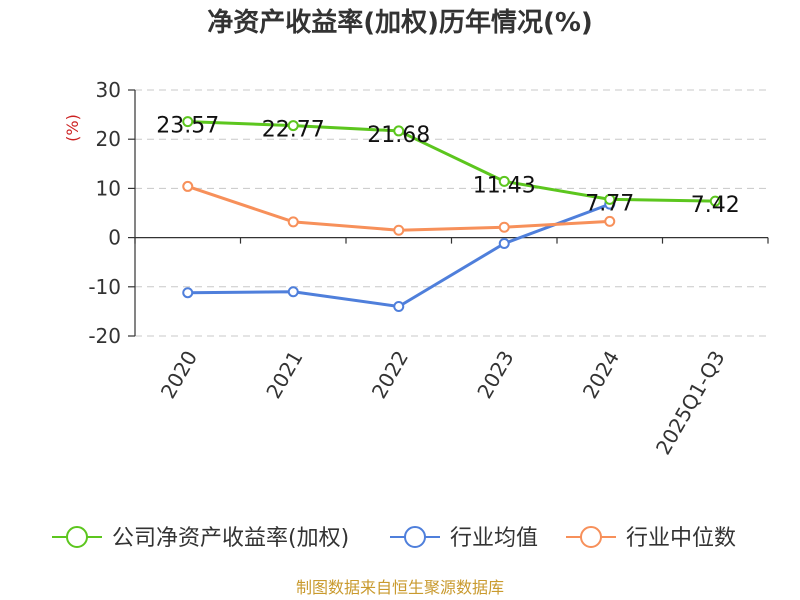 This screenshot has width=800, height=600. I want to click on y-tick-label: -10, so click(104, 287).